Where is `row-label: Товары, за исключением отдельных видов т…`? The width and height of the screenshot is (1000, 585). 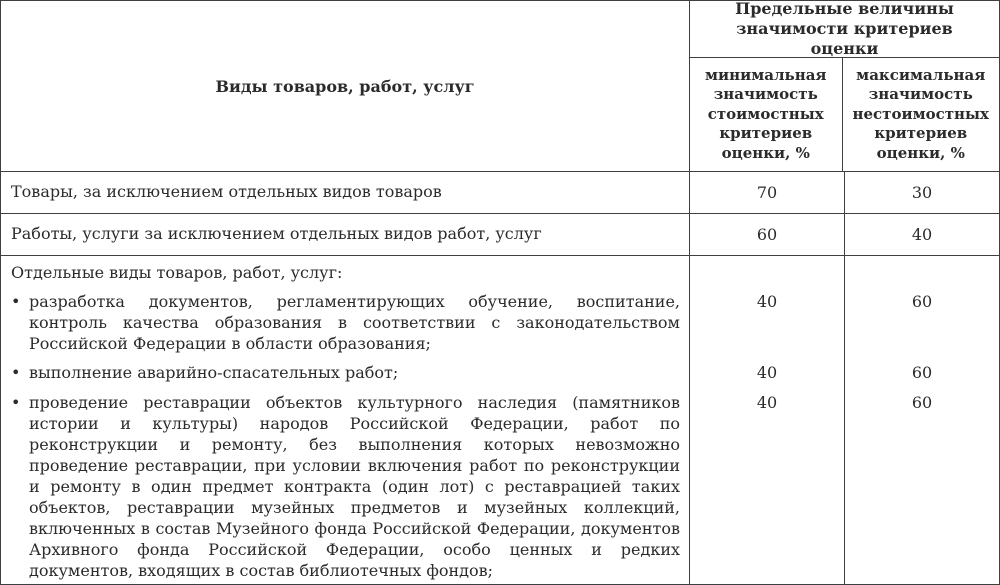
row-label: Товары, за исключением отдельных видов т… is located at coordinates (226, 192).